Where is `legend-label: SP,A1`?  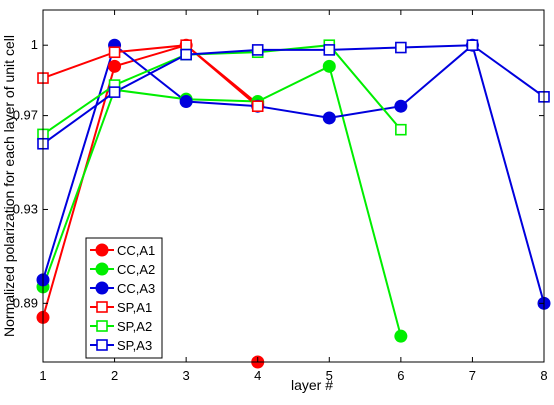
legend-label: SP,A1 is located at coordinates (134, 307).